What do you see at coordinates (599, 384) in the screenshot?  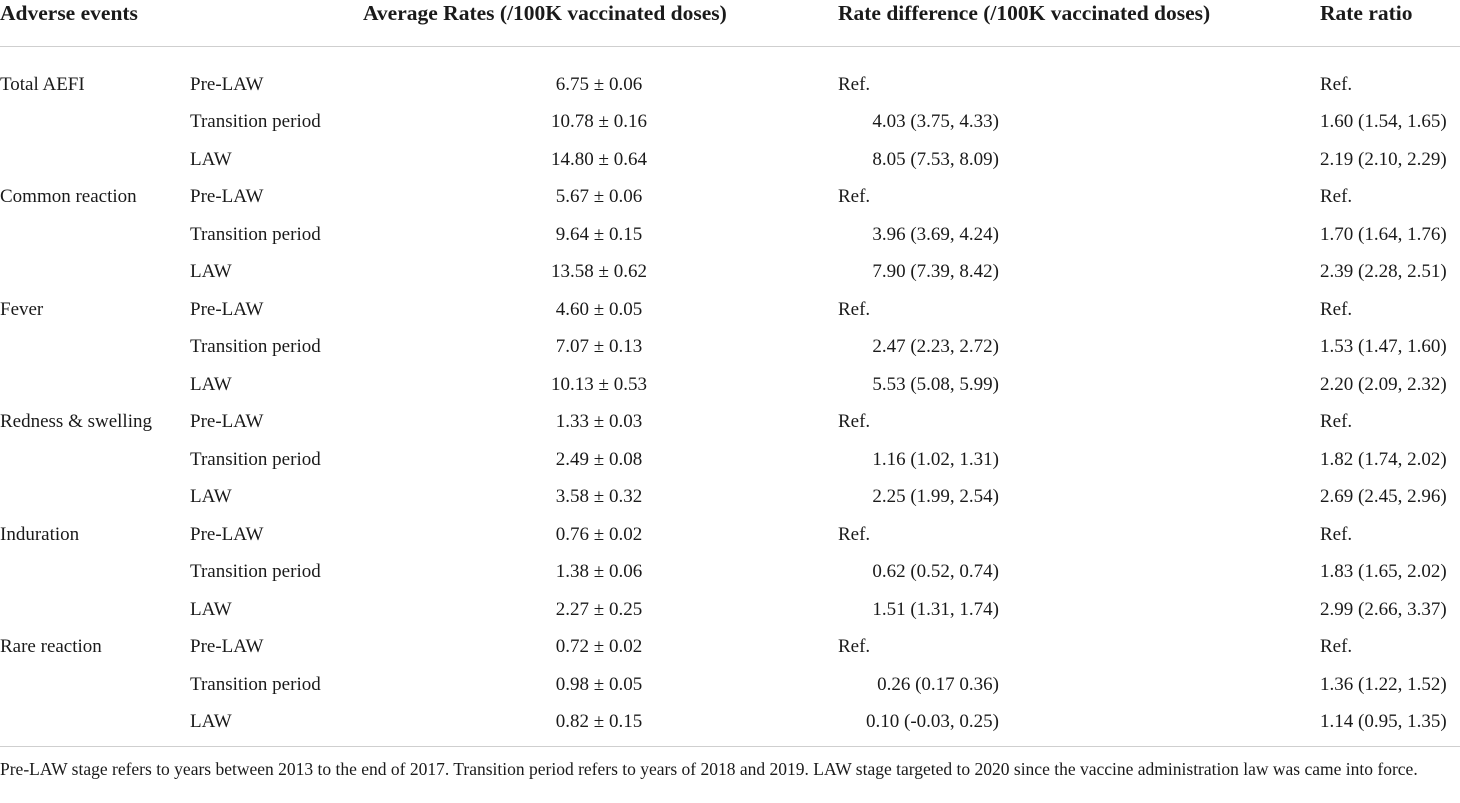 I see `cell-average-rate-text: 10.13 ± 0.53` at bounding box center [599, 384].